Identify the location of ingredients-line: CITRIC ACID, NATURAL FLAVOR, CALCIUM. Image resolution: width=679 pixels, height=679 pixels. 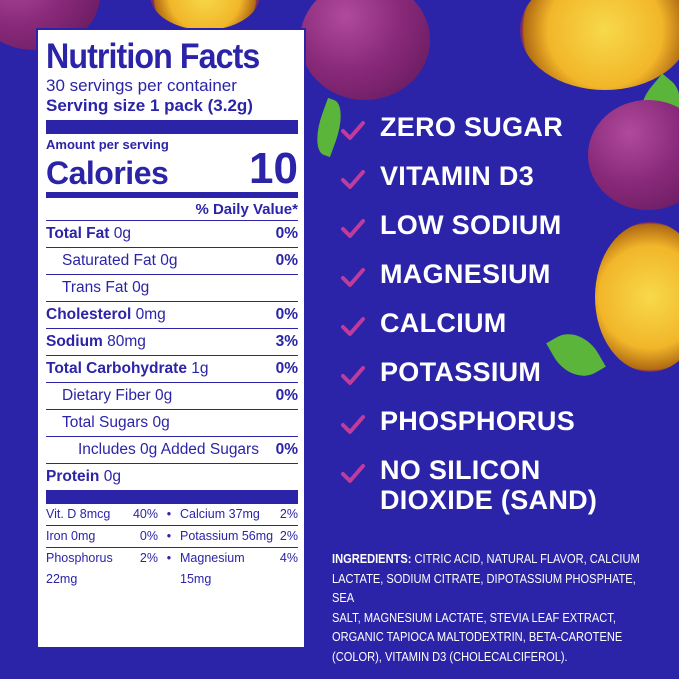
(527, 559).